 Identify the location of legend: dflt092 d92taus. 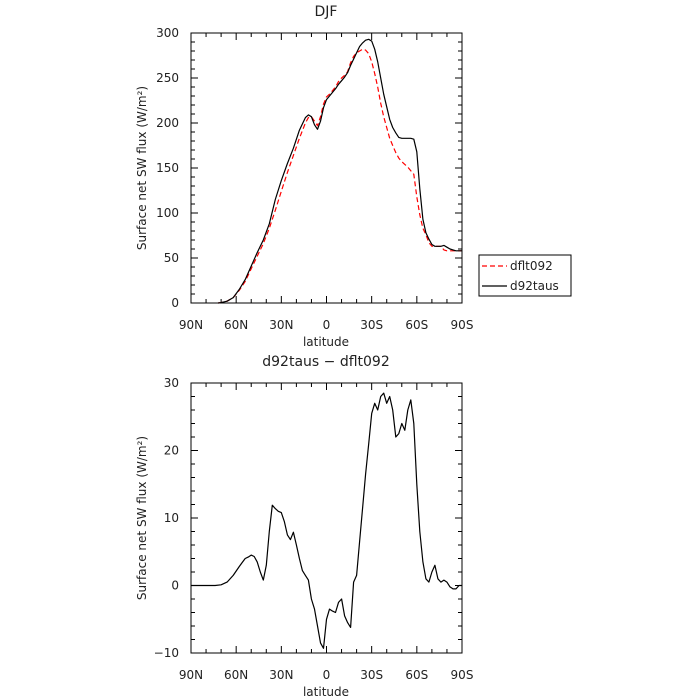
(525, 275).